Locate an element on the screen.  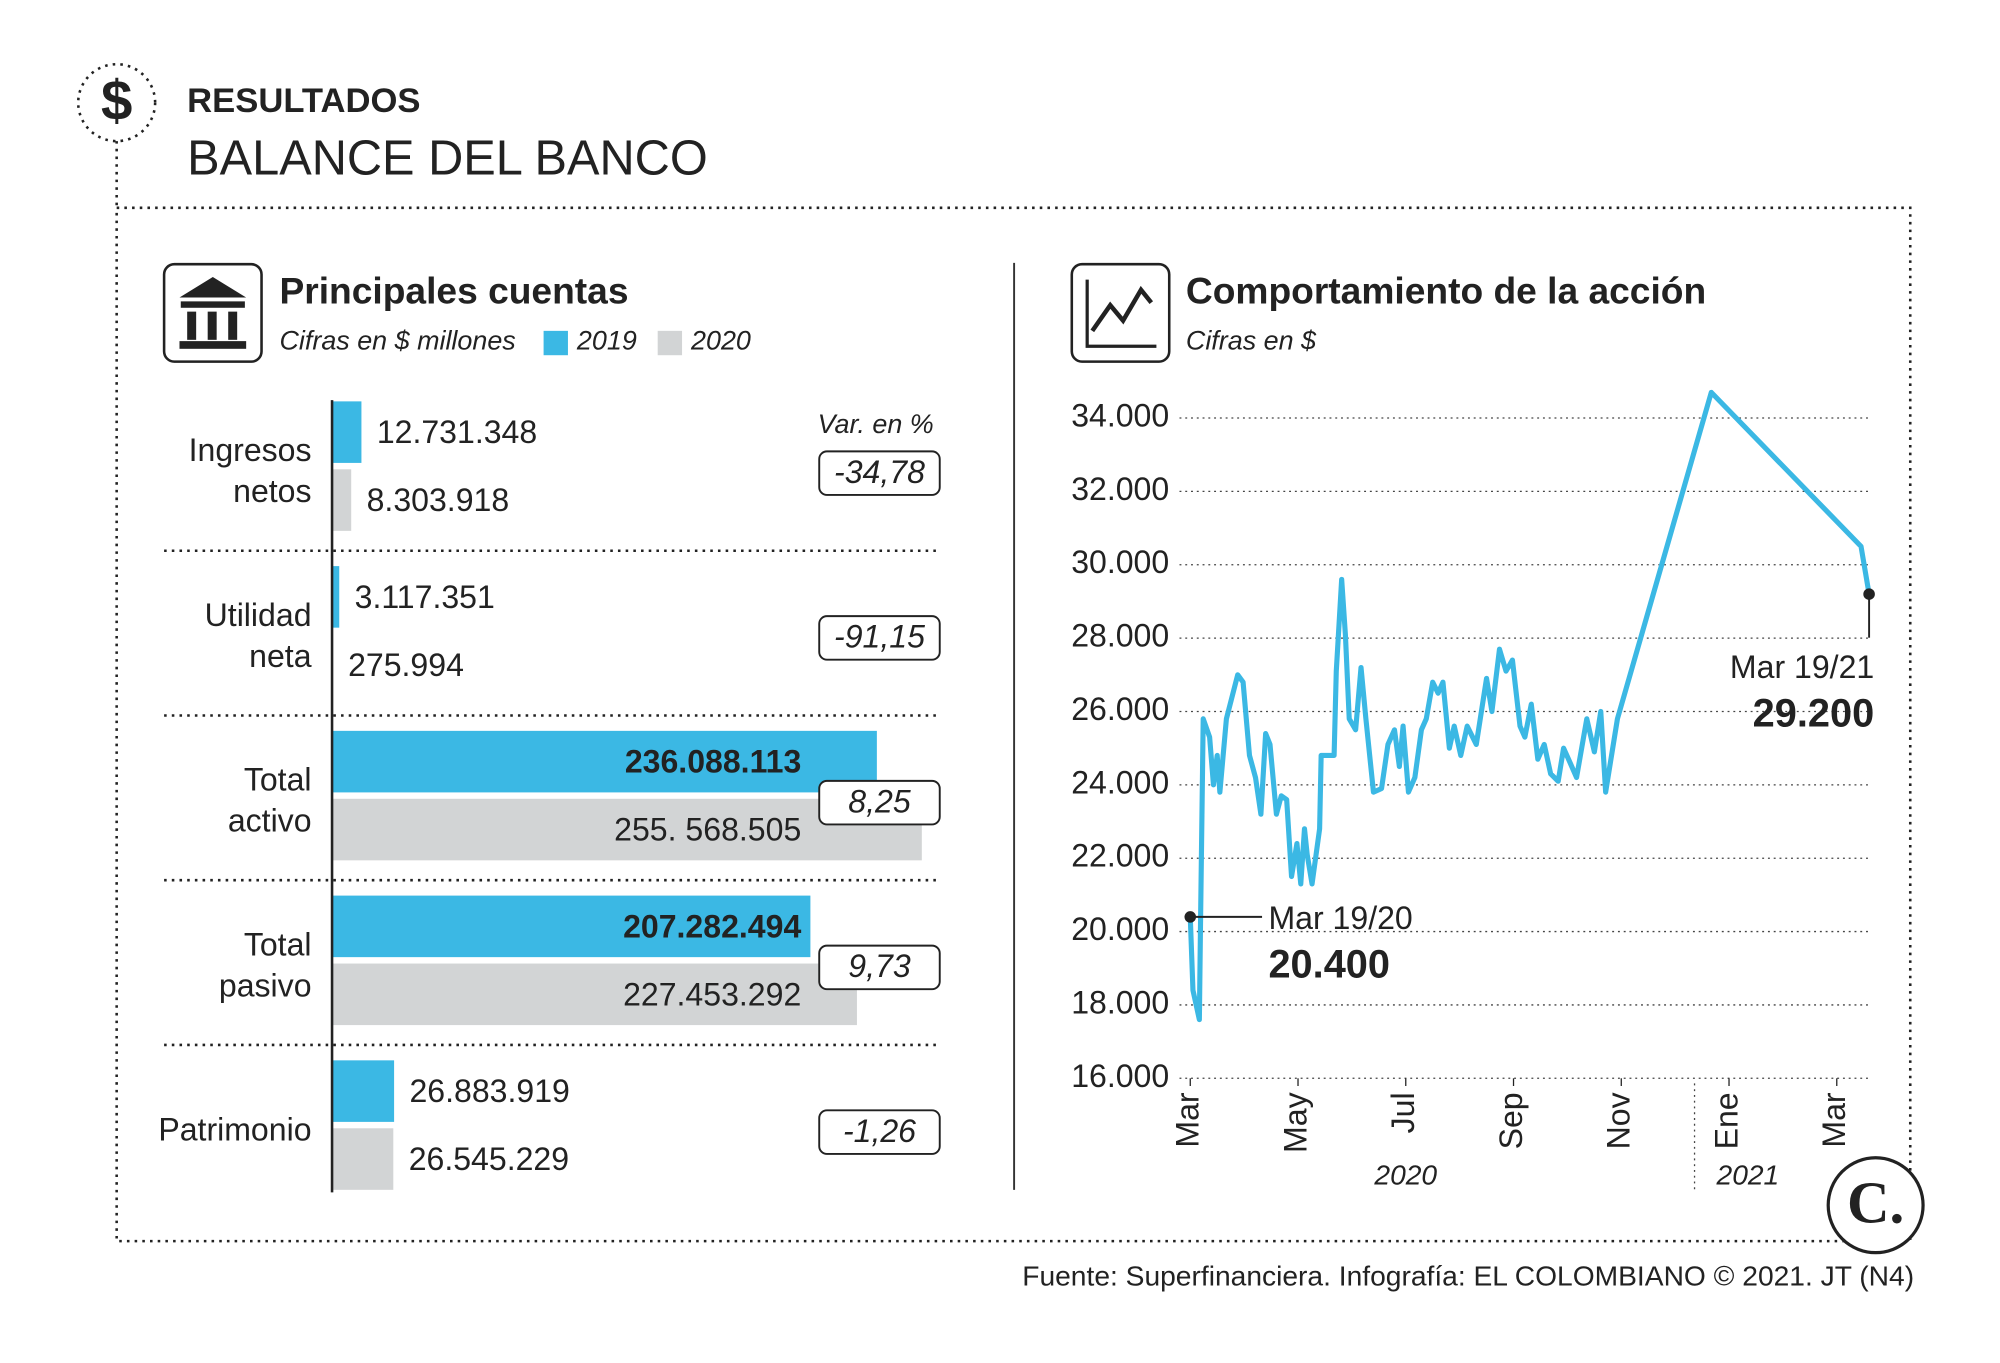
variation-label: 9,73 is located at coordinates (879, 966).